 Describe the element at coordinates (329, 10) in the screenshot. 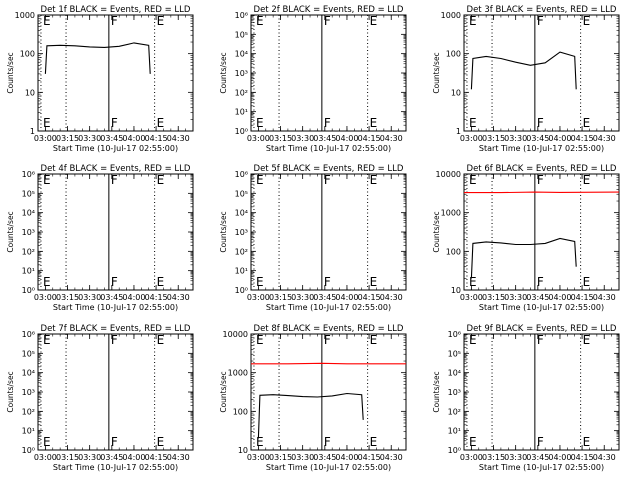

I see `chart-title: Det 2f BLACK = Events, RED = LLD` at that location.